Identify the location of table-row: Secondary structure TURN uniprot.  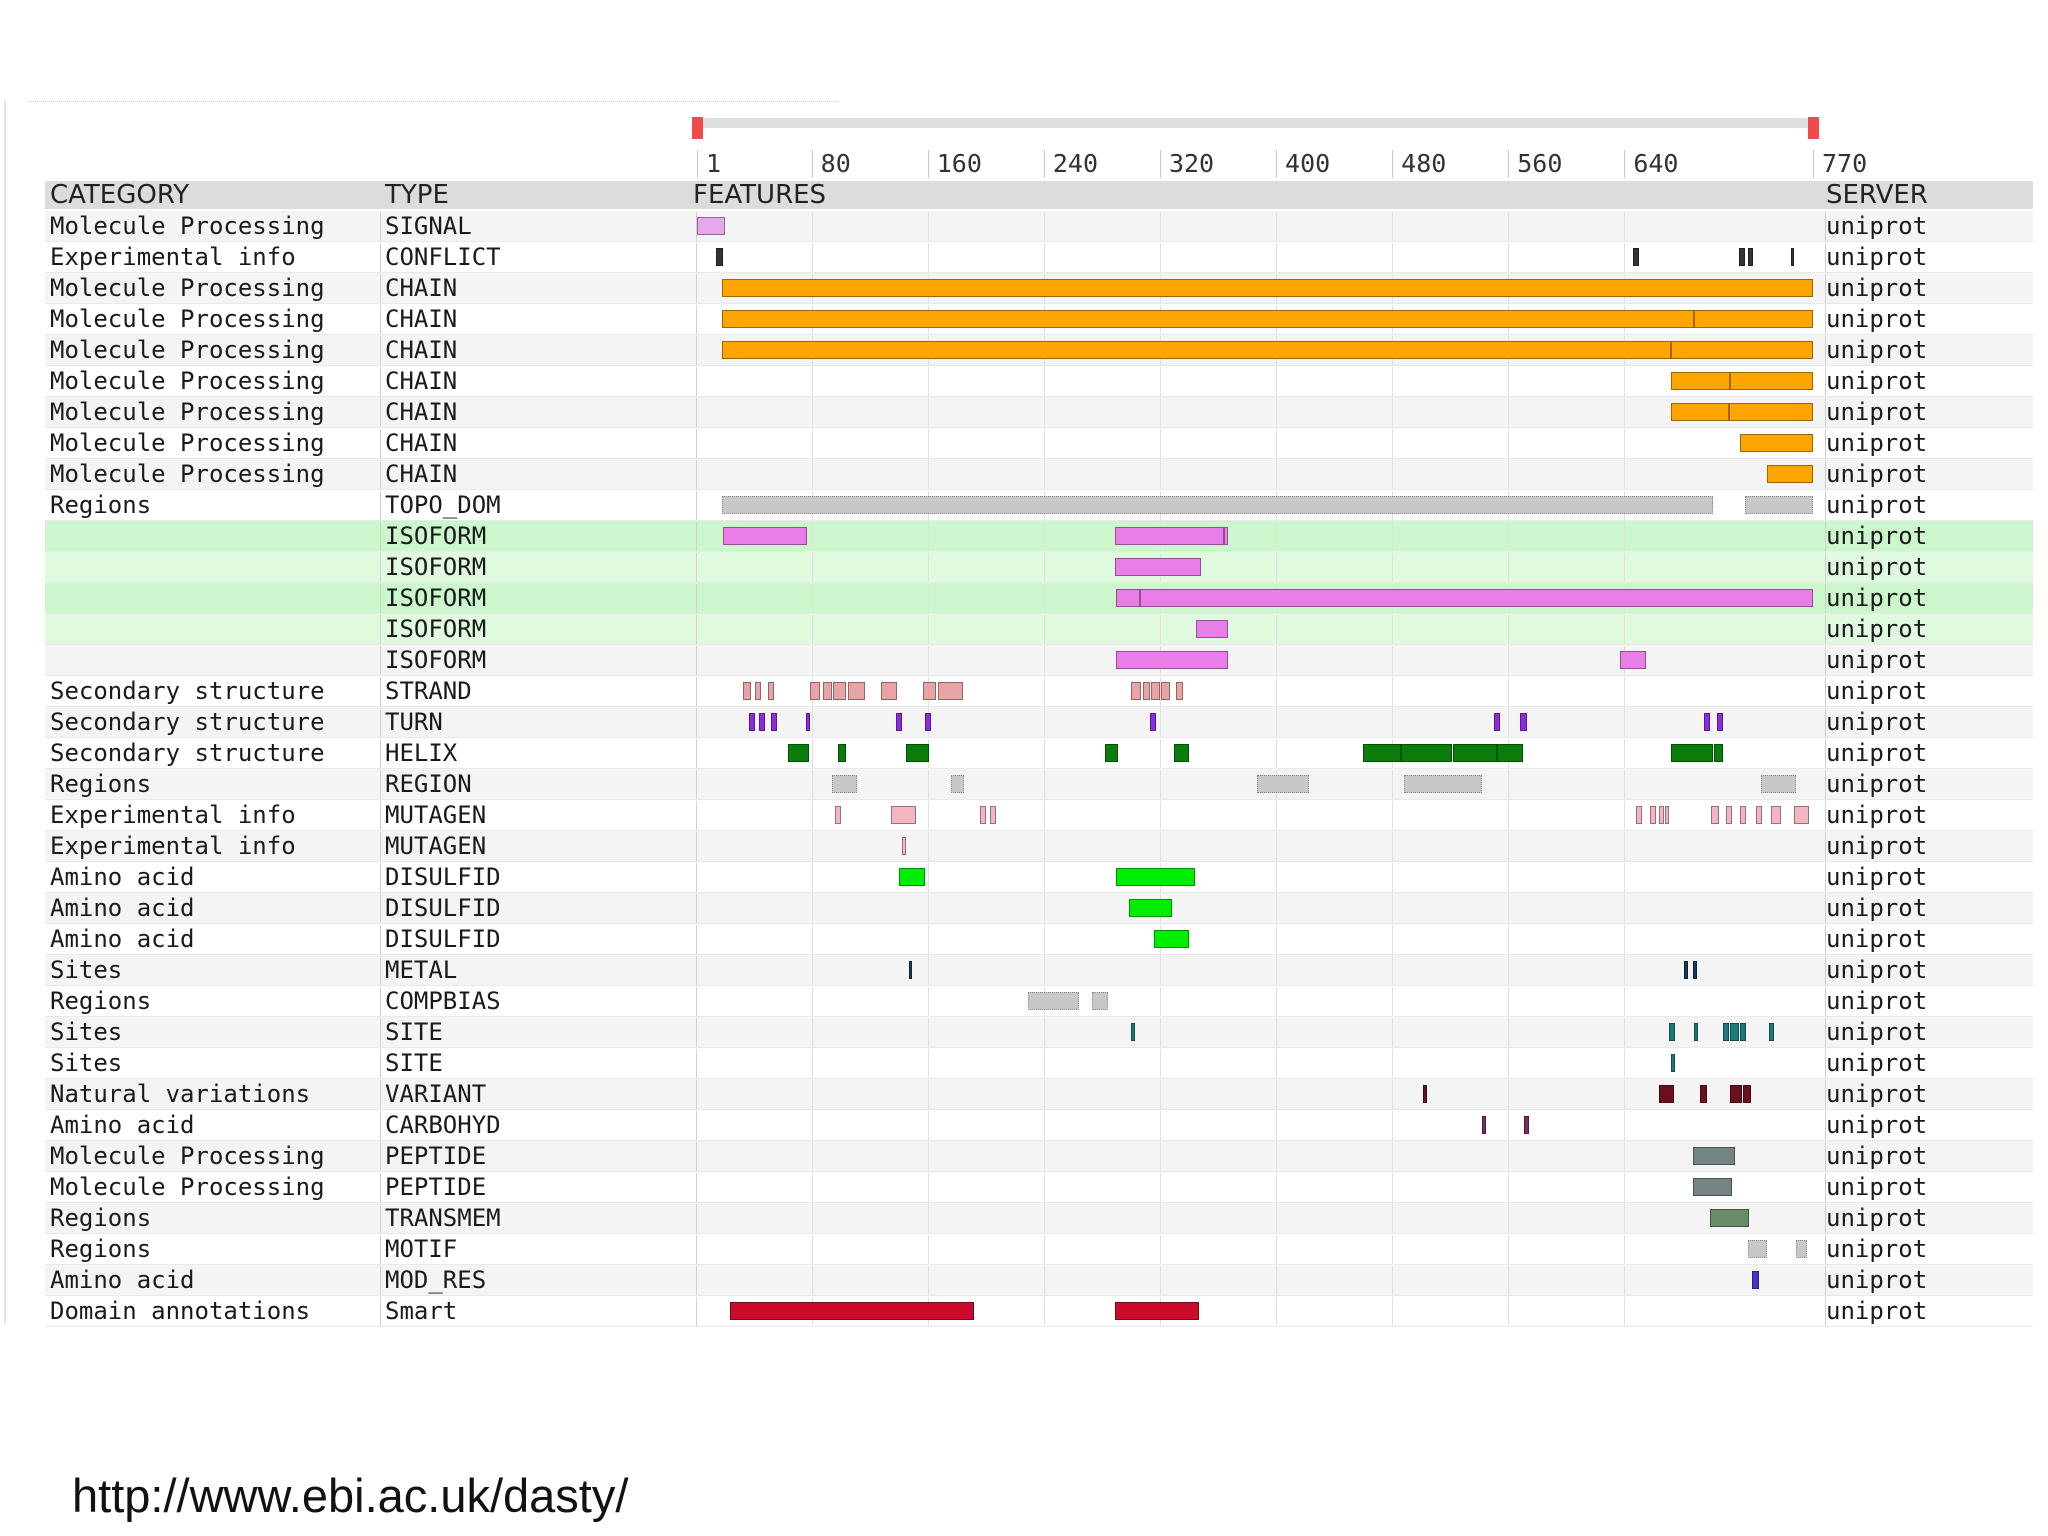
(1039, 722).